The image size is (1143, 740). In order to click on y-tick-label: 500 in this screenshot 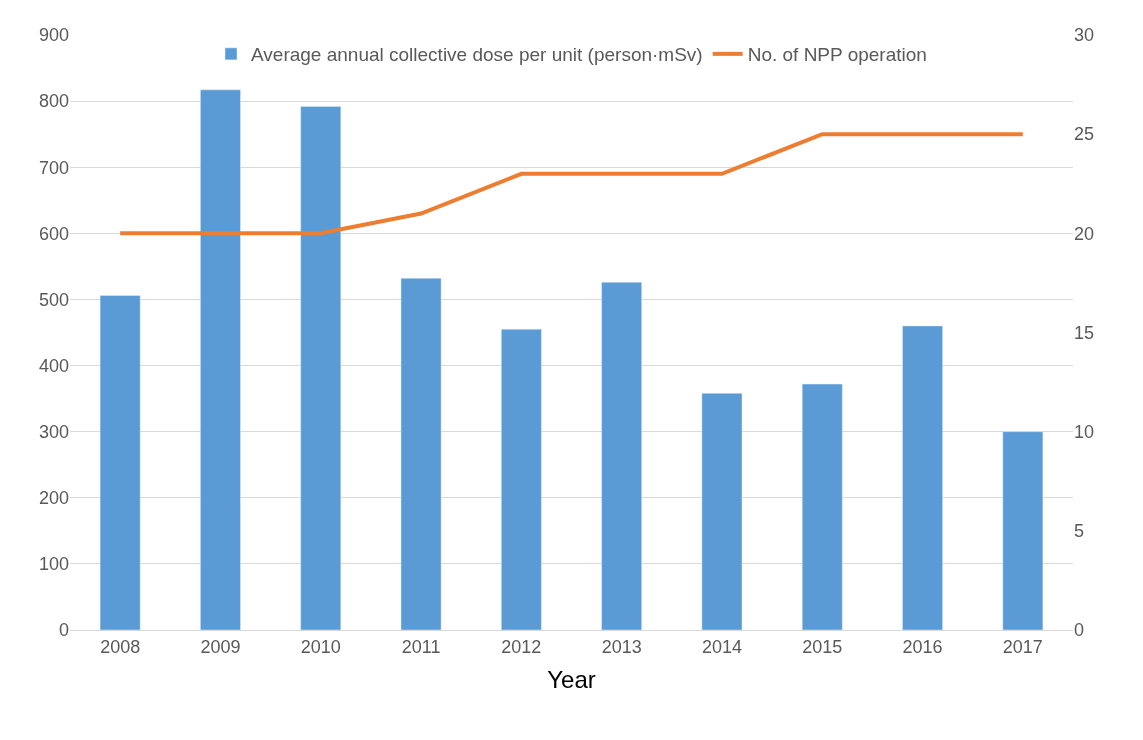, I will do `click(53, 299)`.